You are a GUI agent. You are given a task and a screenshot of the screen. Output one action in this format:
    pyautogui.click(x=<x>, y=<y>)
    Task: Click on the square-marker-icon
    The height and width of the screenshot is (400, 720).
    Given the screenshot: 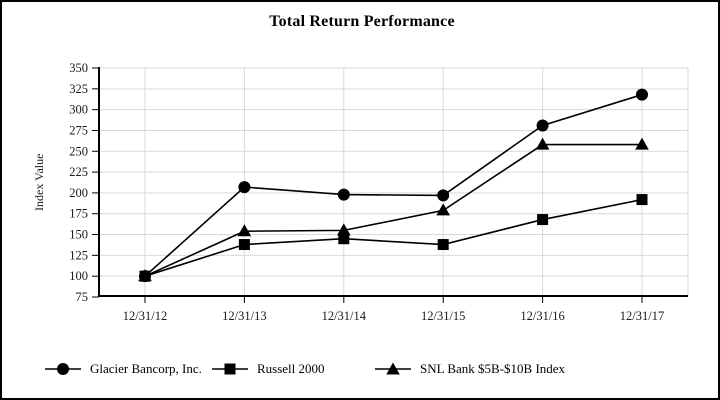 What is the action you would take?
    pyautogui.click(x=230, y=369)
    